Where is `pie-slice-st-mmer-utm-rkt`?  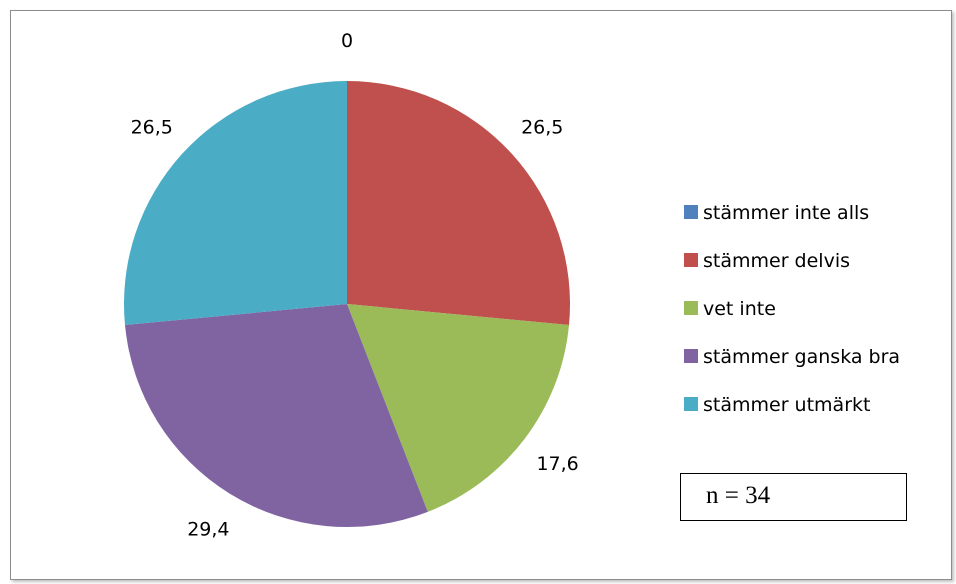 pie-slice-st-mmer-utm-rkt is located at coordinates (235, 203).